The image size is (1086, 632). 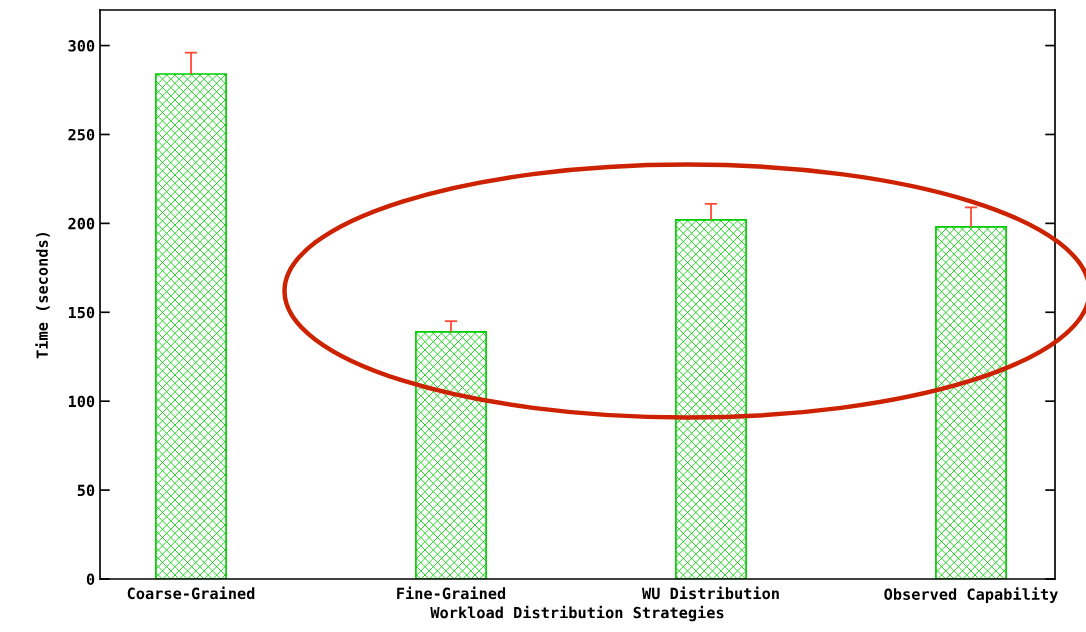 What do you see at coordinates (81, 401) in the screenshot?
I see `y-tick-label: 100` at bounding box center [81, 401].